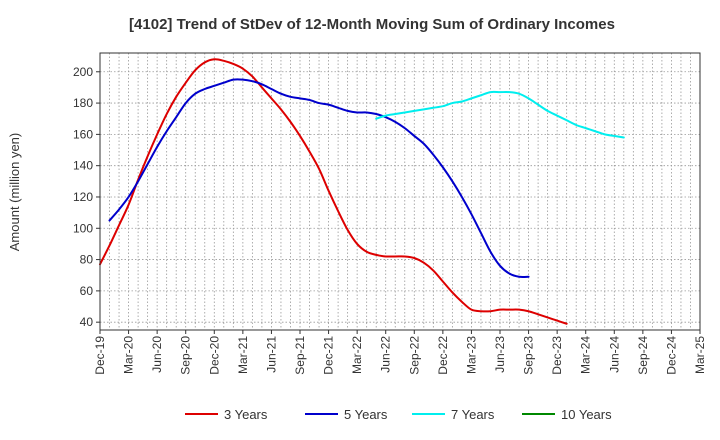 This screenshot has height=440, width=720. Describe the element at coordinates (500, 354) in the screenshot. I see `x-tick-label: Jun-23` at that location.